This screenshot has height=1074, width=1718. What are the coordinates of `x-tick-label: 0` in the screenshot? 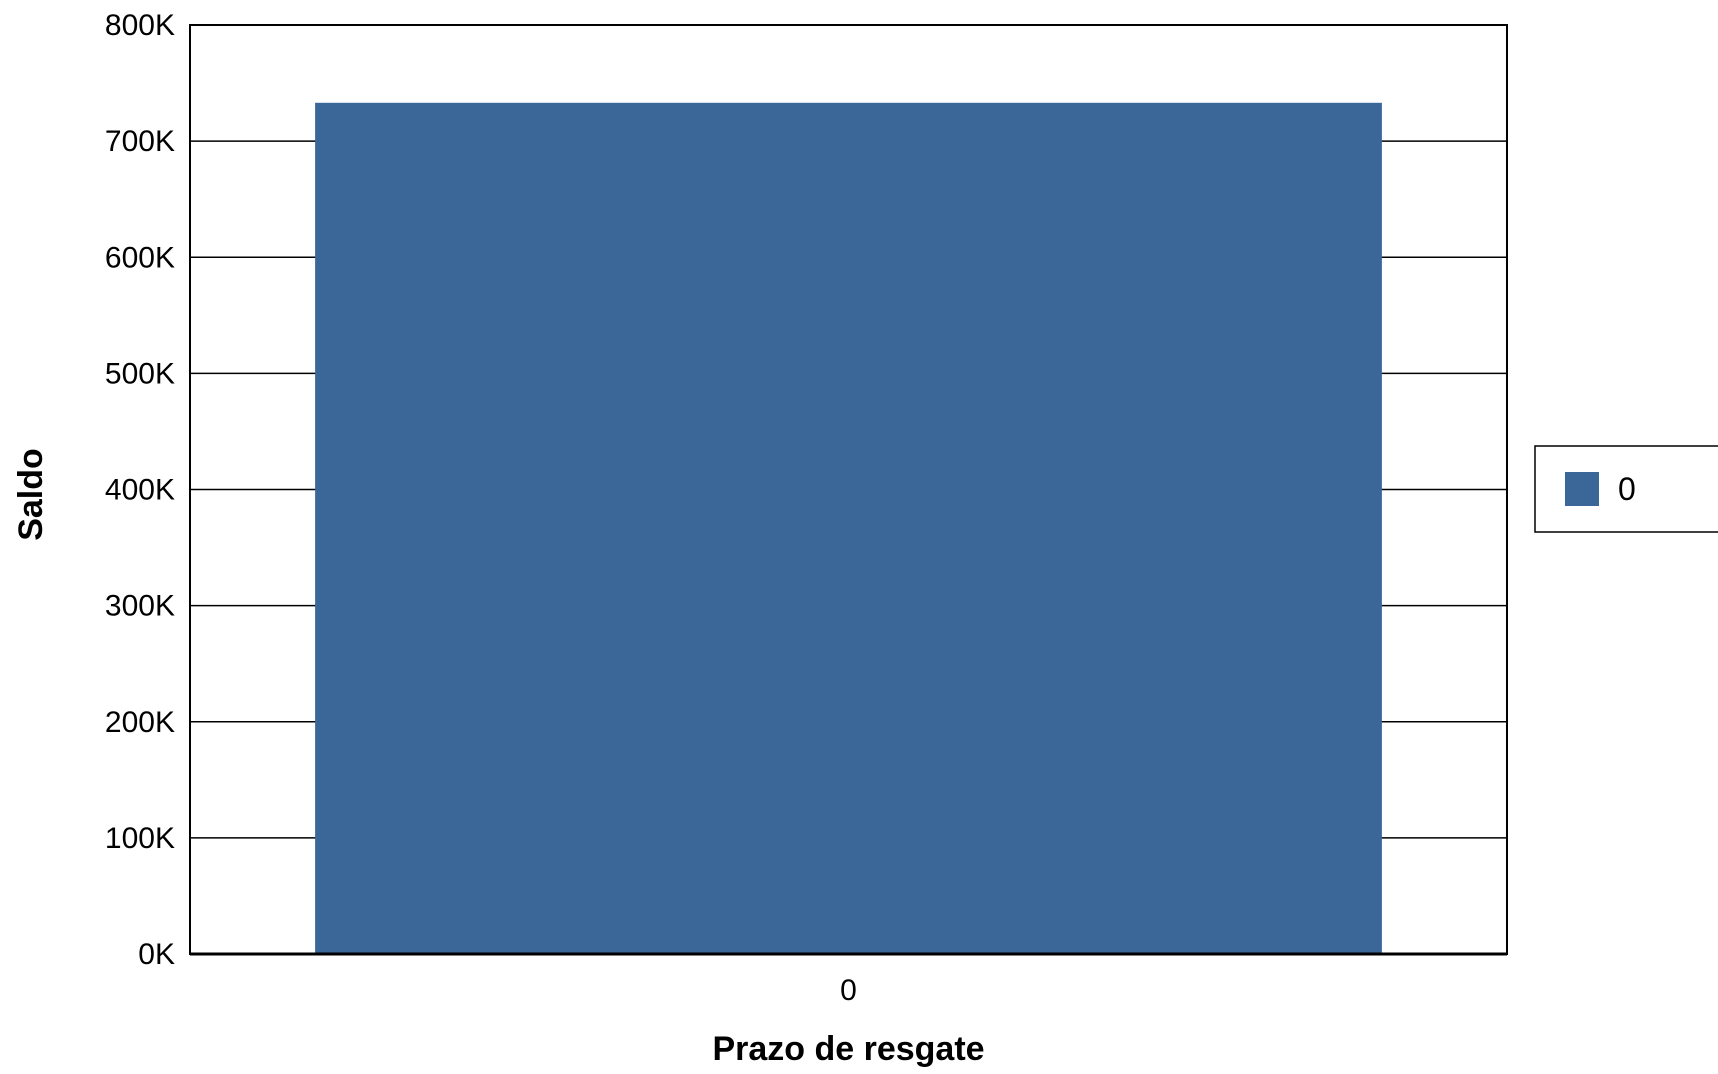 It's located at (848, 990).